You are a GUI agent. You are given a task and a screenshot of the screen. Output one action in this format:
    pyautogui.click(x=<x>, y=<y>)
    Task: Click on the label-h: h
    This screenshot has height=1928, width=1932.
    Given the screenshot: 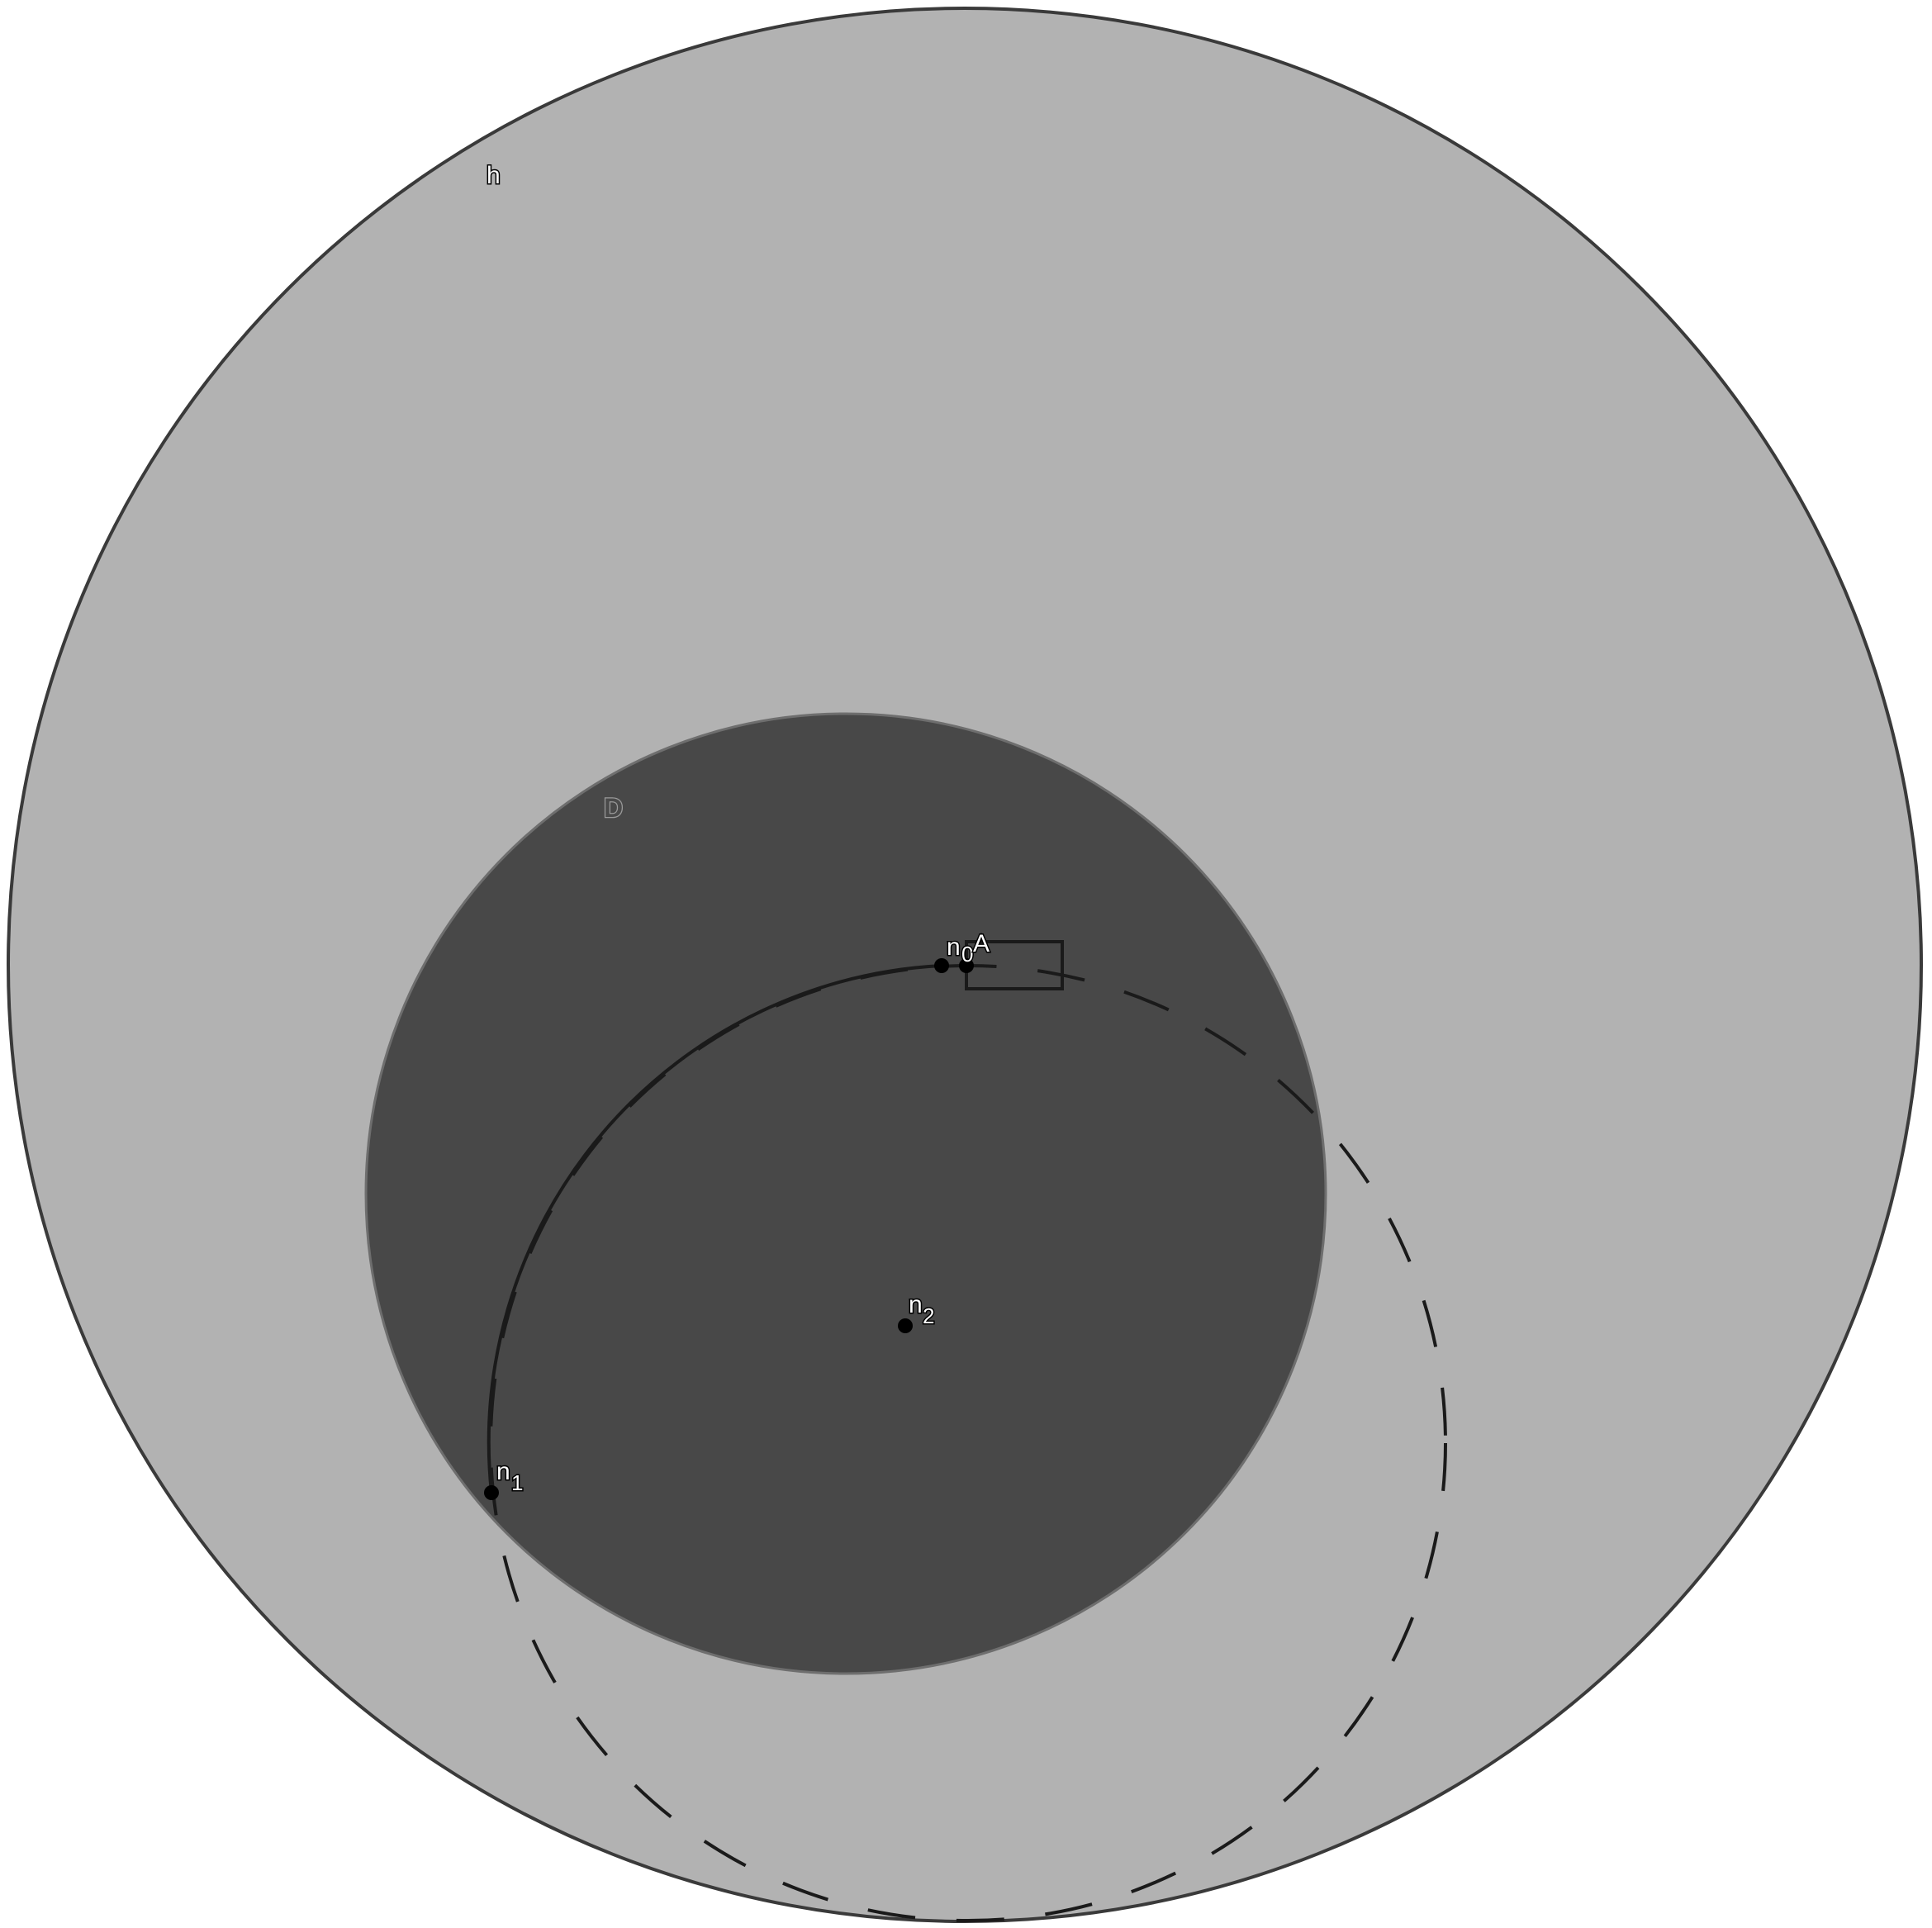 What is the action you would take?
    pyautogui.click(x=494, y=175)
    